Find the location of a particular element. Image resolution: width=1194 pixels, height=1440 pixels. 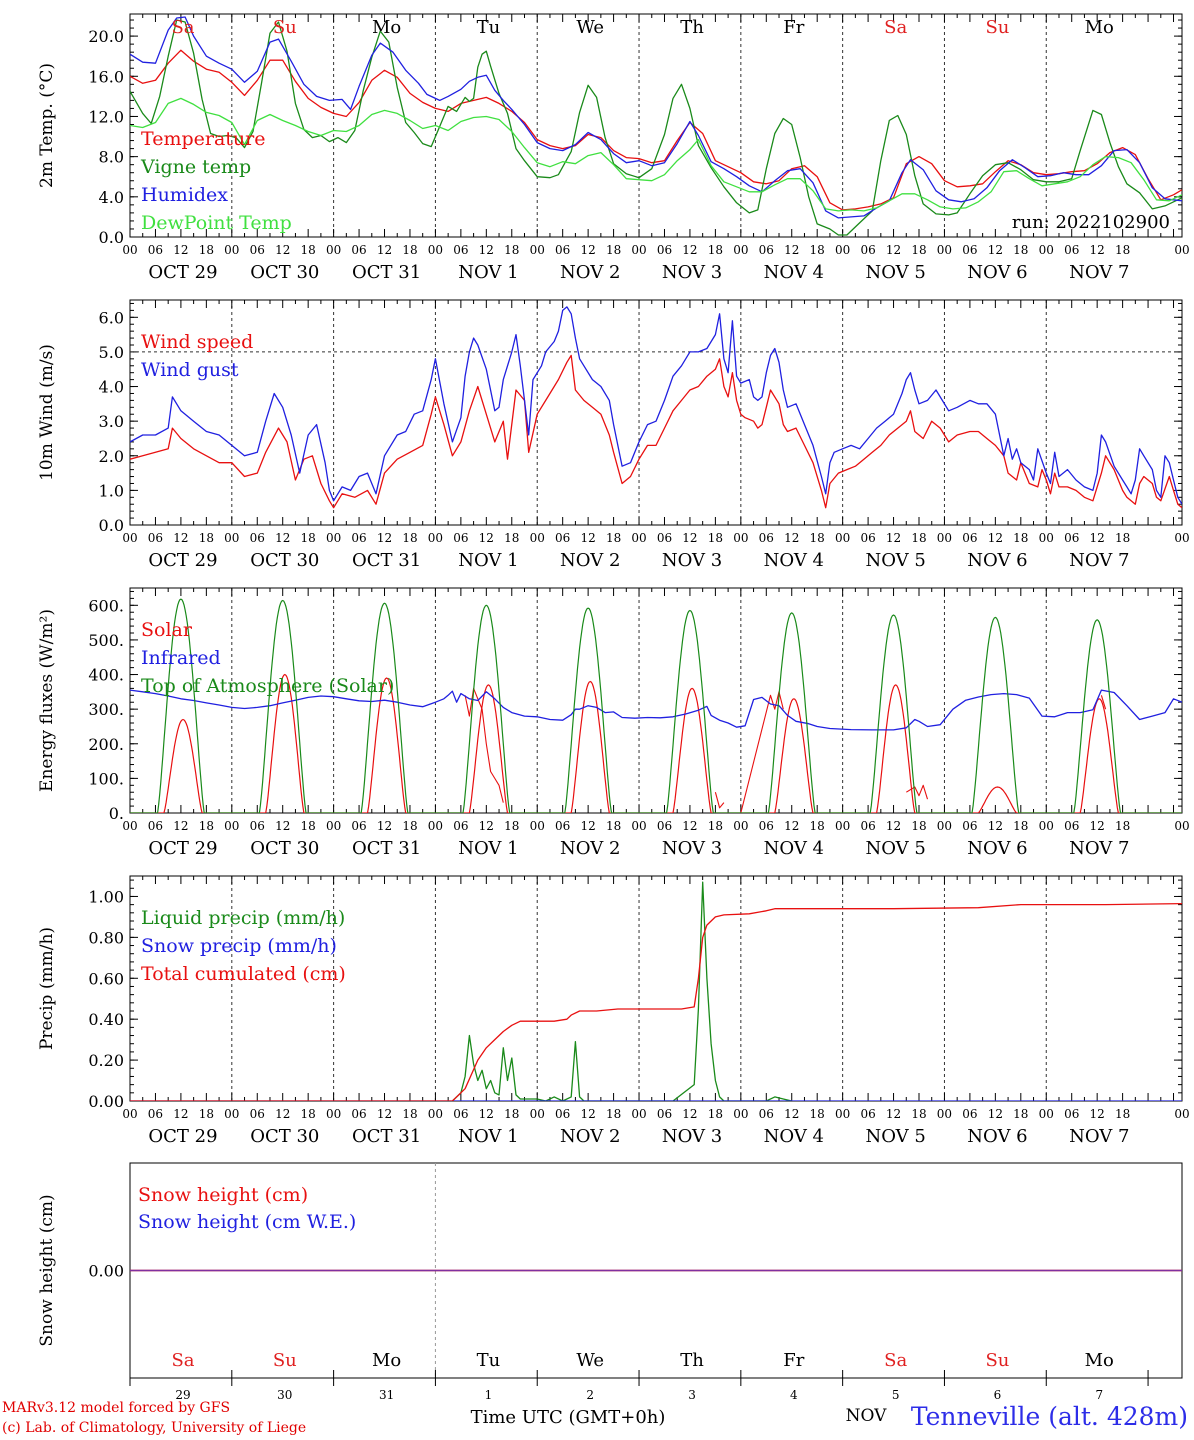

energy-y-tick-label: 400. is located at coordinates (106, 675).